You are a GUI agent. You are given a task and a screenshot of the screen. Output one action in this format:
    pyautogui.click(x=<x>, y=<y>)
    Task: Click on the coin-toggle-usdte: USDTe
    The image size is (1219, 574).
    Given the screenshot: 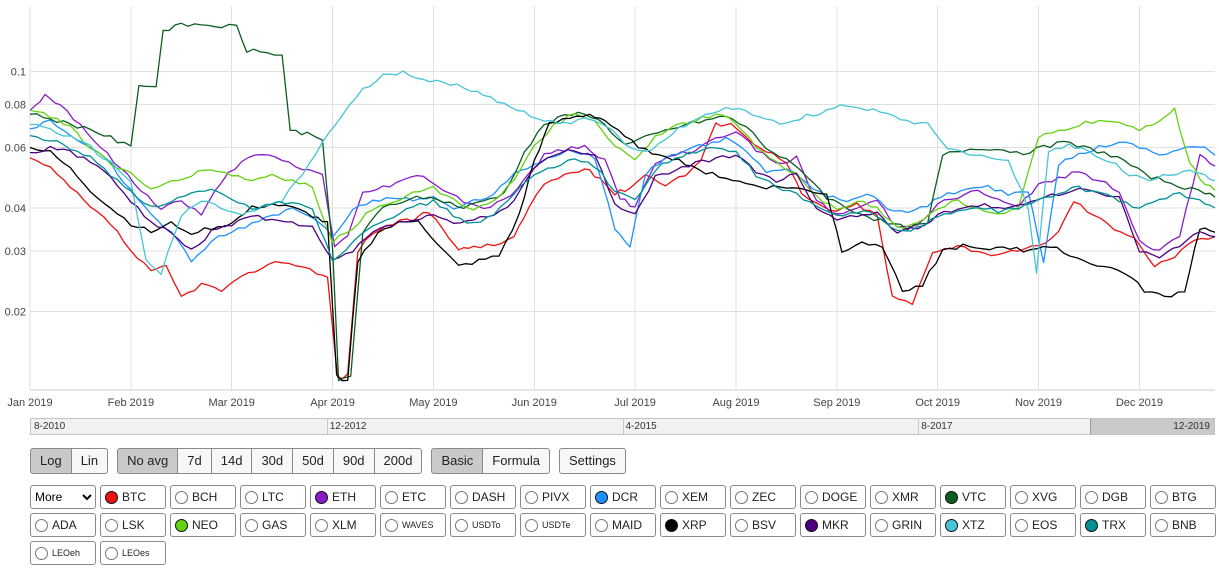 What is the action you would take?
    pyautogui.click(x=553, y=525)
    